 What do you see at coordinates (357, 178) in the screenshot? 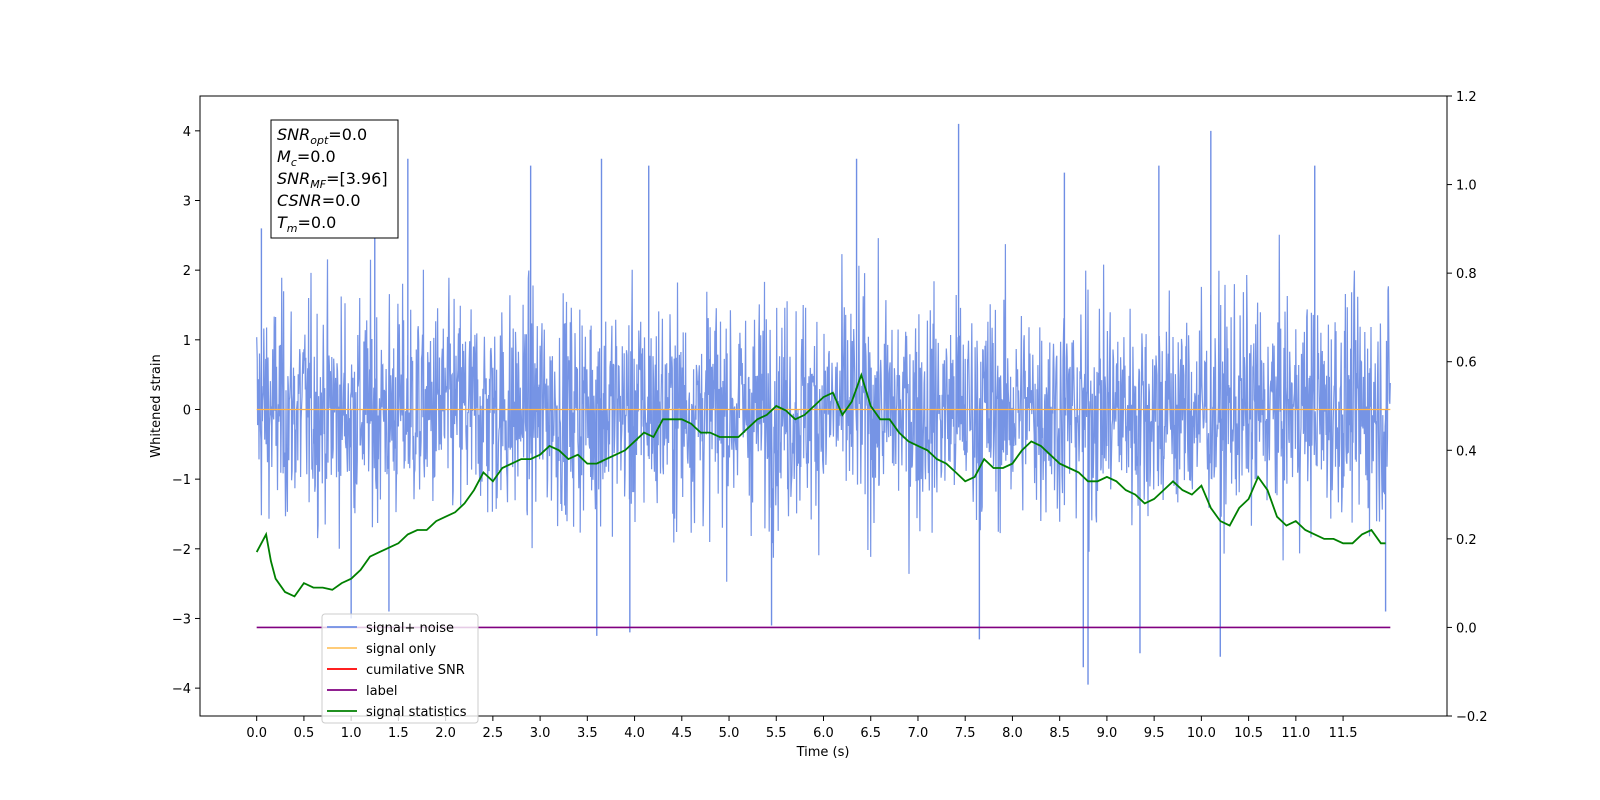
I see `stats-value: =[3.96]` at bounding box center [357, 178].